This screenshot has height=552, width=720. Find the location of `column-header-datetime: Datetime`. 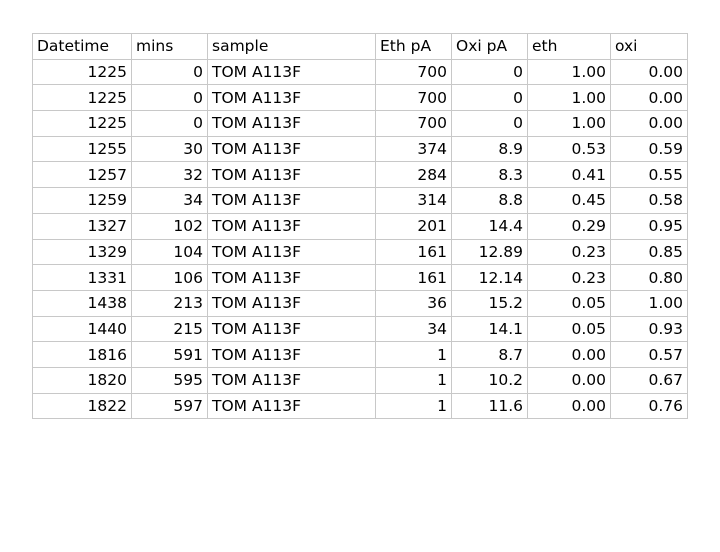

column-header-datetime: Datetime is located at coordinates (82, 46).